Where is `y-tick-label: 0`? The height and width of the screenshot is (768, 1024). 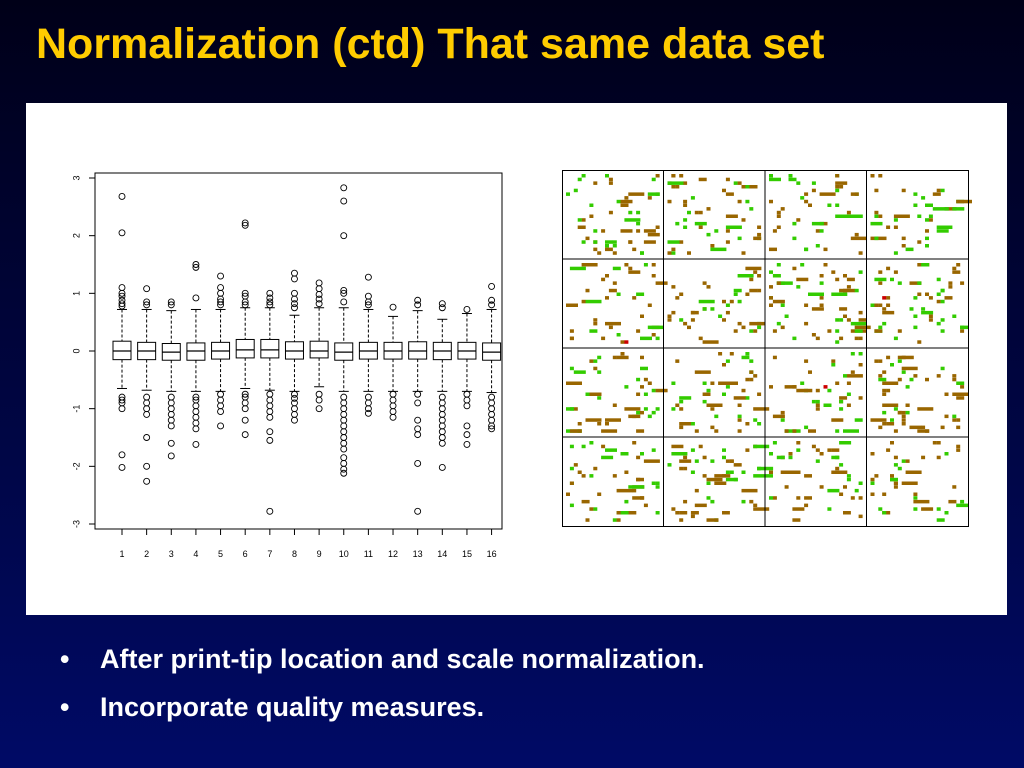 y-tick-label: 0 is located at coordinates (76, 350).